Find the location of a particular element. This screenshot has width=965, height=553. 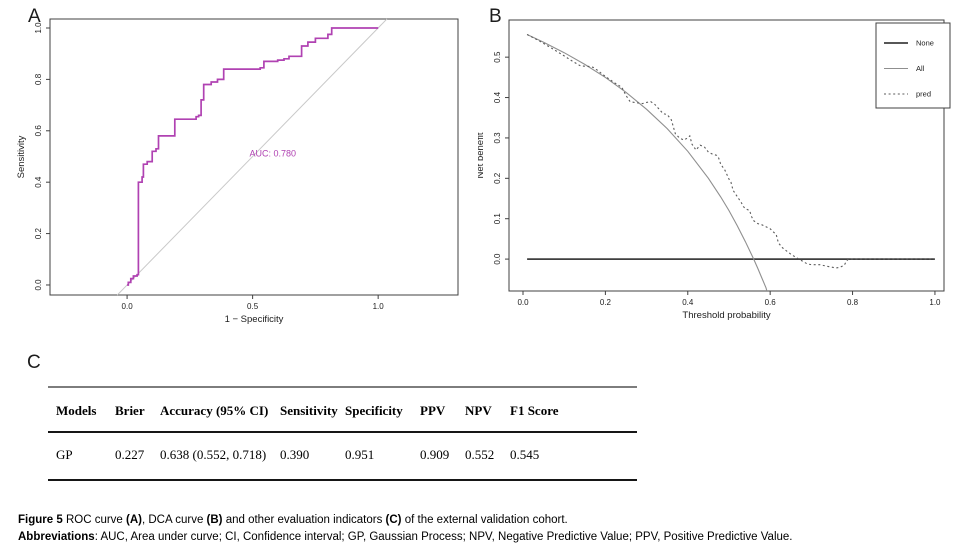

table-header-cell: Sensitivity is located at coordinates (312, 410).